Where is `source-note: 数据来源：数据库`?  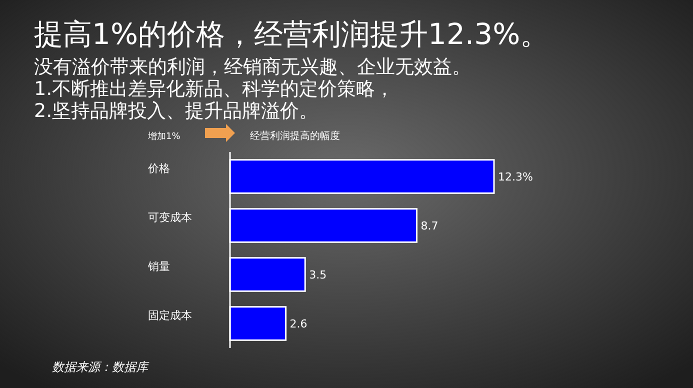 source-note: 数据来源：数据库 is located at coordinates (101, 367).